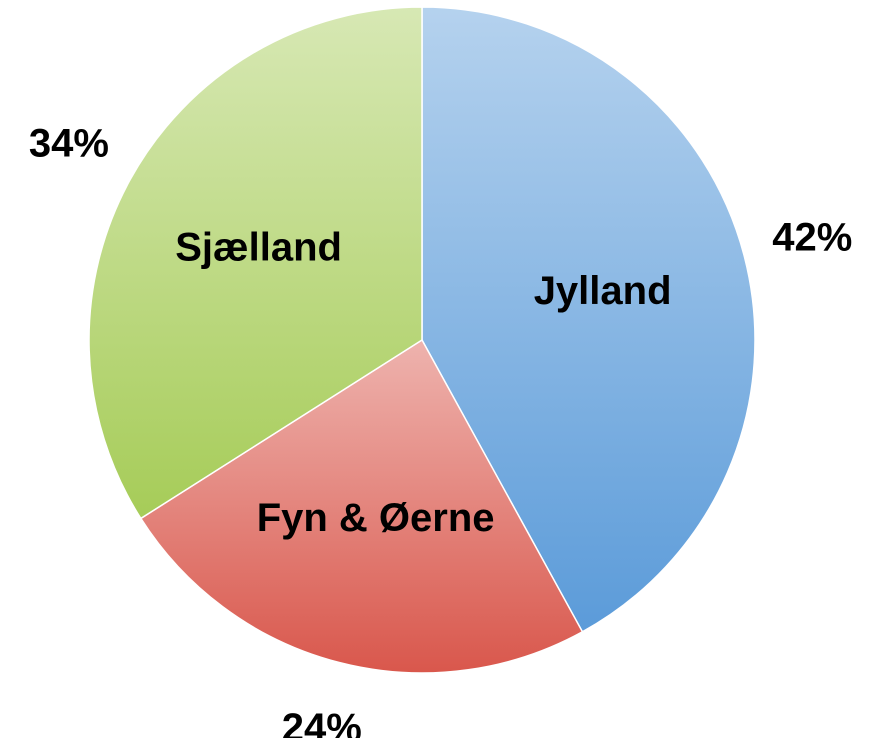 The width and height of the screenshot is (869, 738). I want to click on value-label: 34%, so click(69, 143).